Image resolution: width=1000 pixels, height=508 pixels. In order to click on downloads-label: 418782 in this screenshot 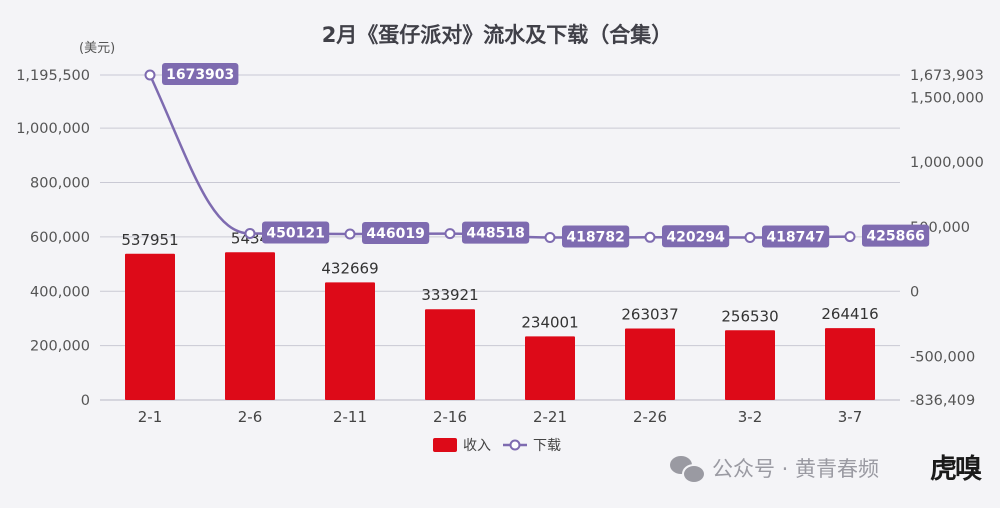, I will do `click(595, 237)`.